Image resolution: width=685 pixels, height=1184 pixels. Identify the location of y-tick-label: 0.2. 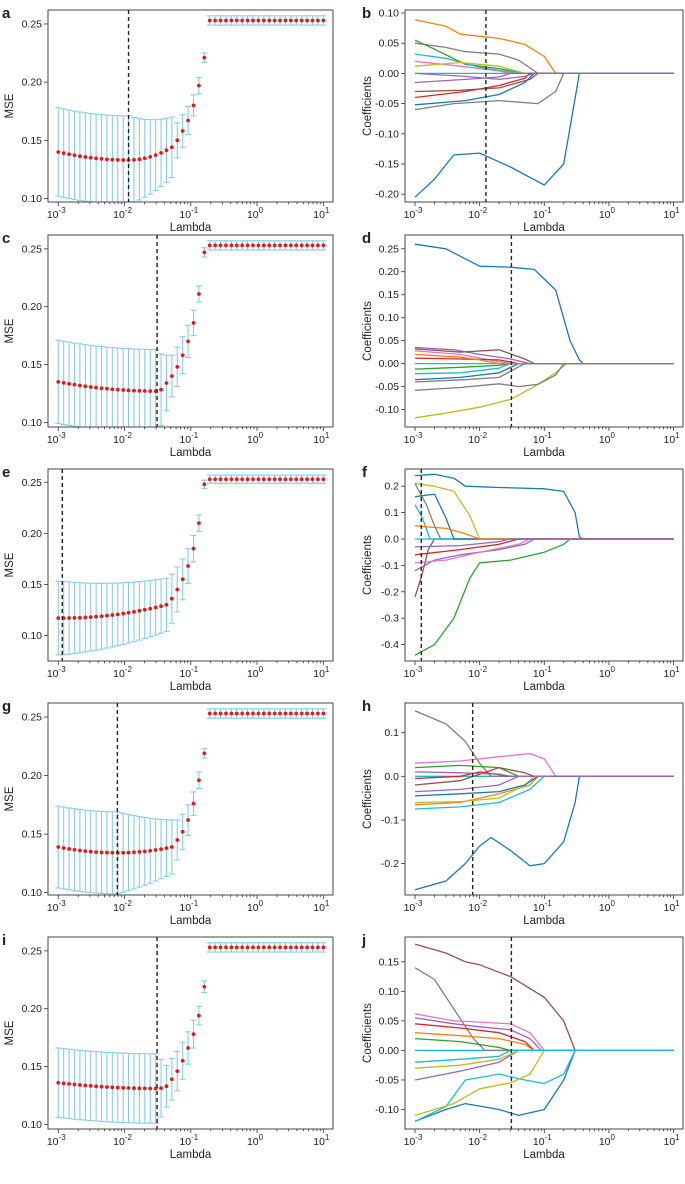
(391, 487).